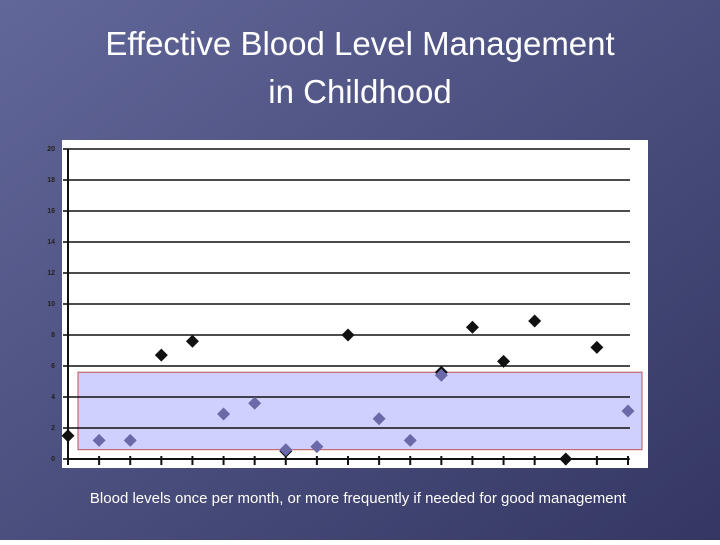 The width and height of the screenshot is (720, 545). What do you see at coordinates (53, 335) in the screenshot?
I see `y-tick-label: 8` at bounding box center [53, 335].